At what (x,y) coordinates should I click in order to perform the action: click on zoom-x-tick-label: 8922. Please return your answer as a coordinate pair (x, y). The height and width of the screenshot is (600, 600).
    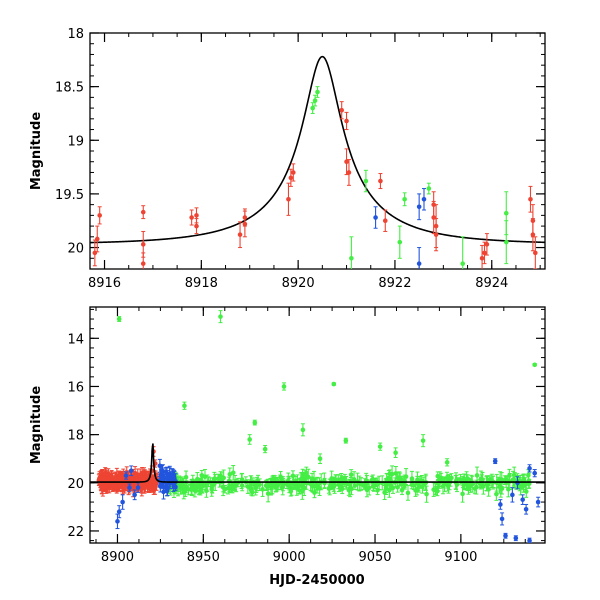
    Looking at the image, I should click on (394, 283).